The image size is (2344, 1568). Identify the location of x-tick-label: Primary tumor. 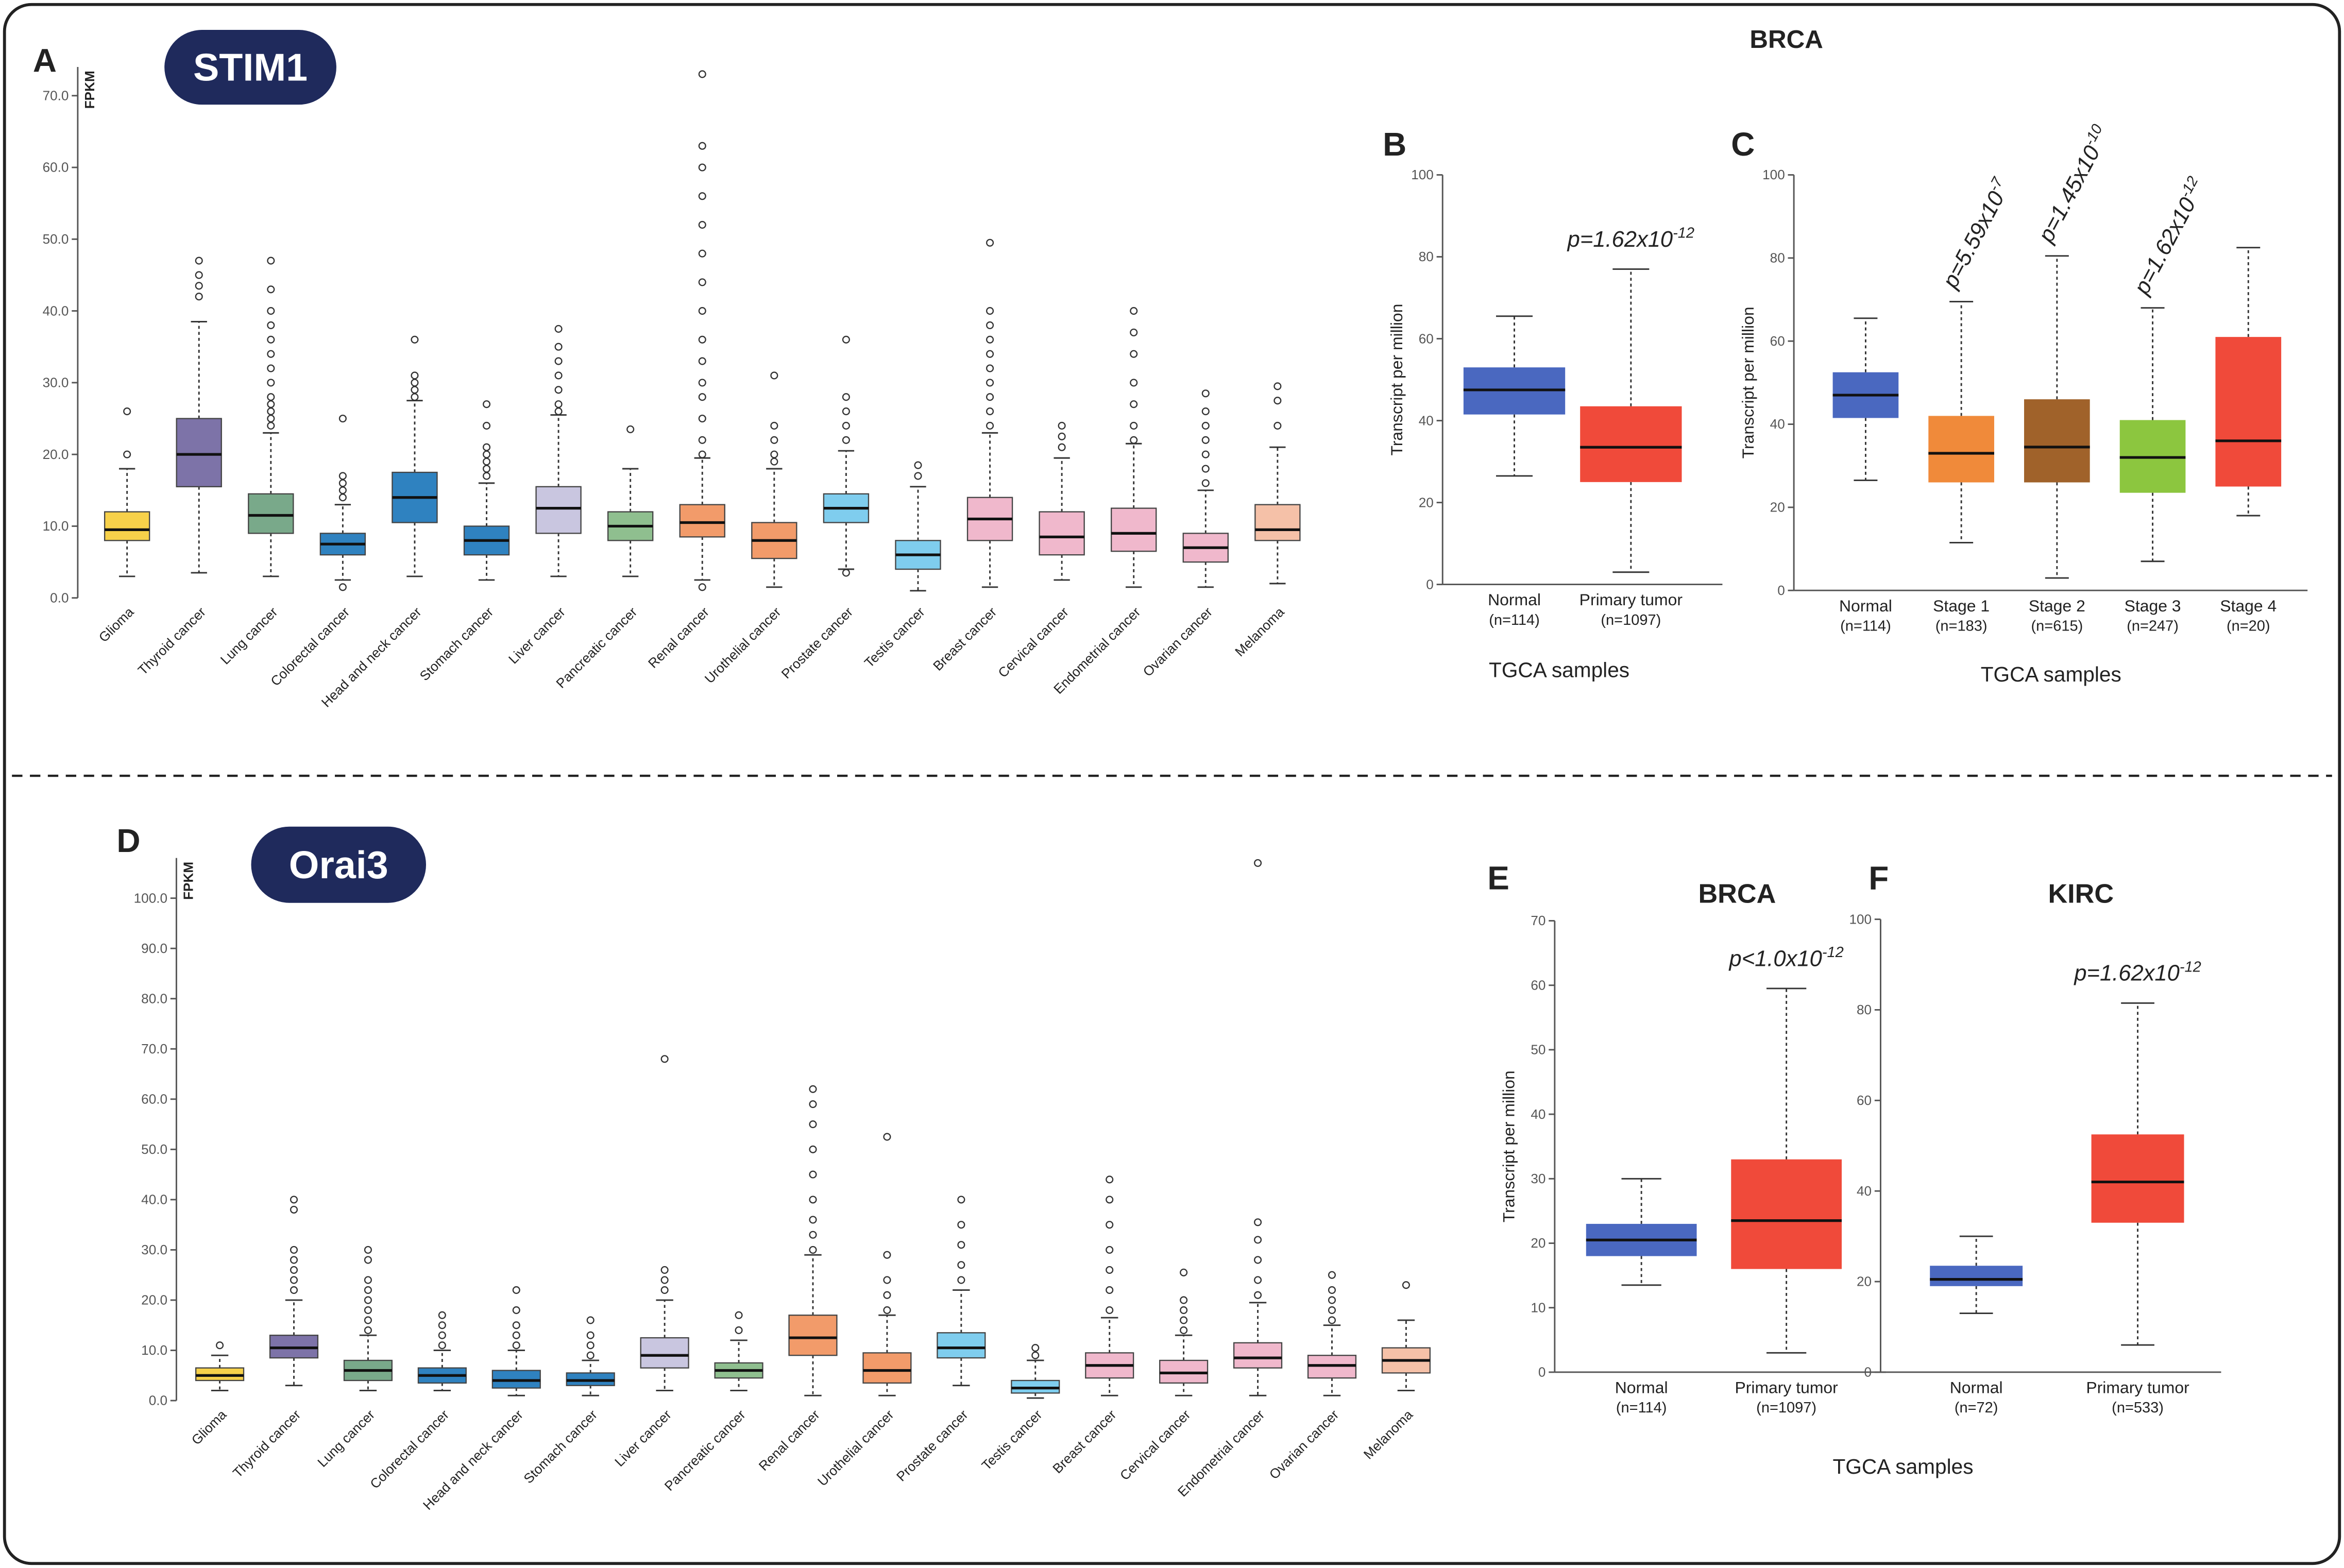
(2137, 1387).